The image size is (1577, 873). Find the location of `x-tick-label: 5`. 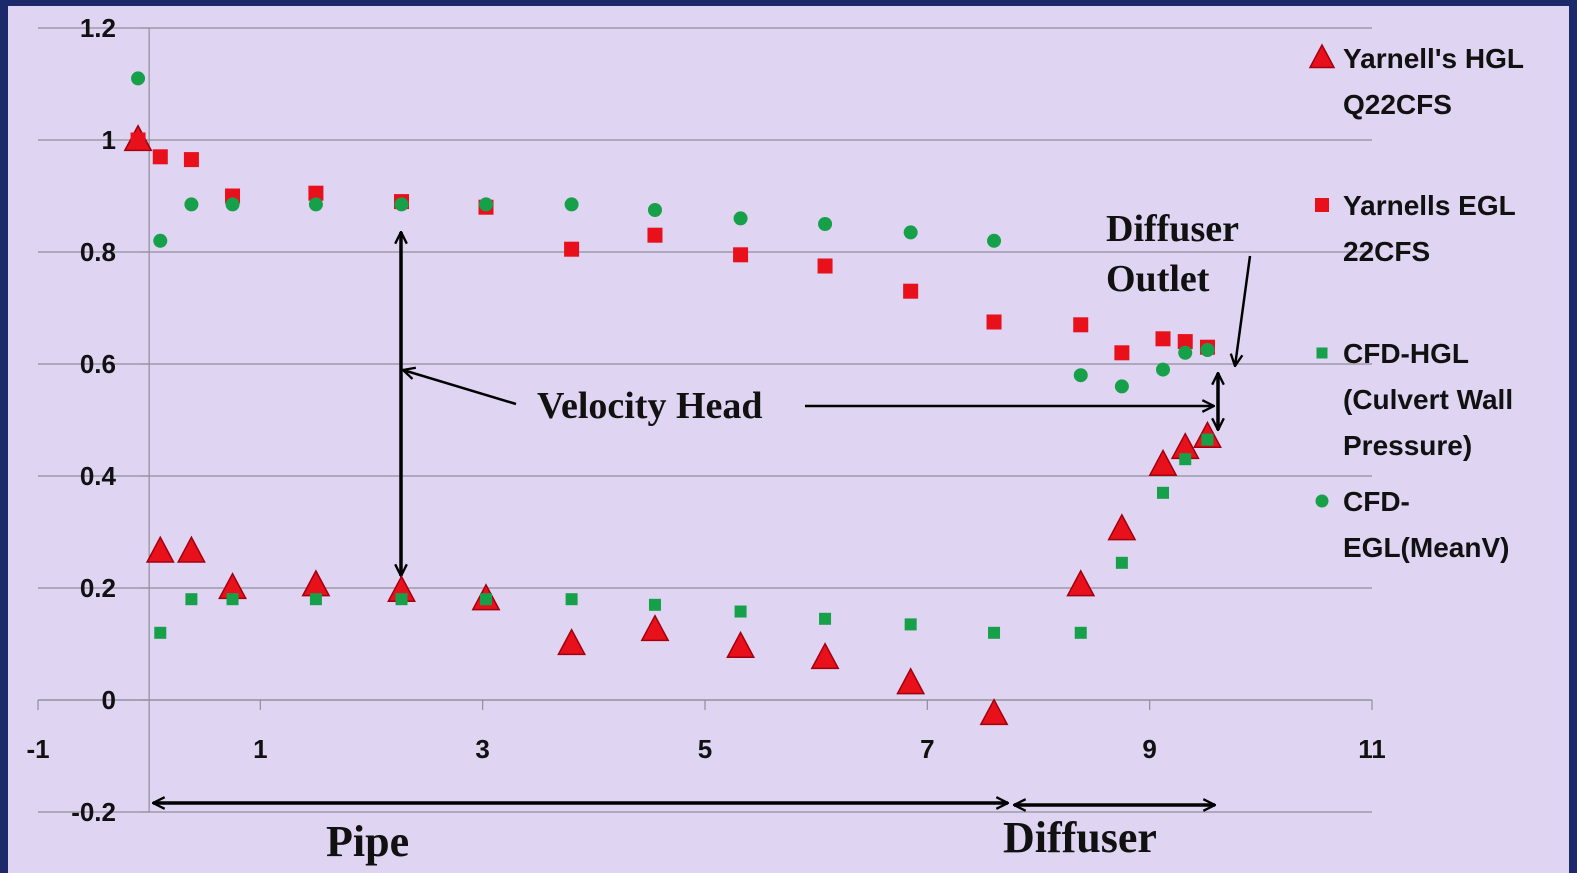

x-tick-label: 5 is located at coordinates (705, 749).